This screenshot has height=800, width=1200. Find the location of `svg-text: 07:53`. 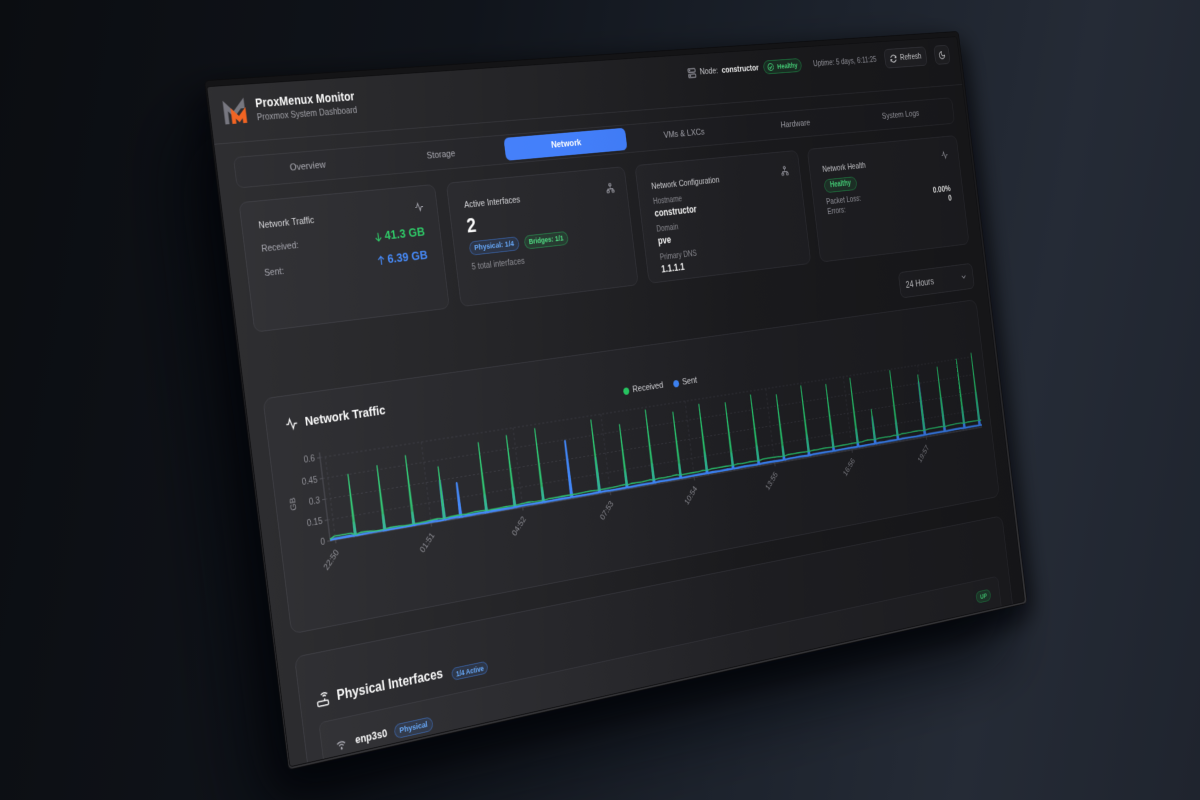

svg-text: 07:53 is located at coordinates (606, 510).